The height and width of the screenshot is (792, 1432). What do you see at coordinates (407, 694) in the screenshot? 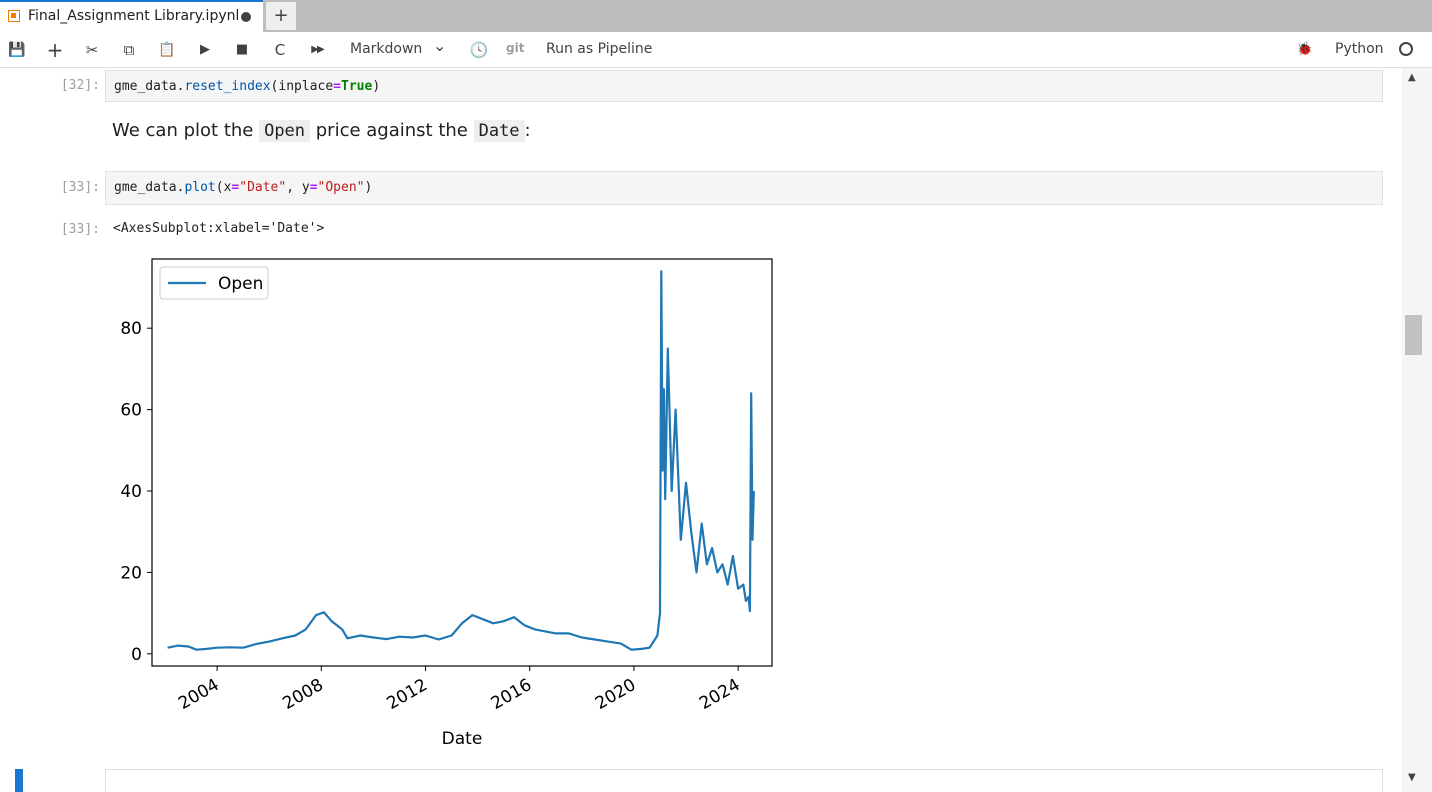
I see `x-tick-label: 2012` at bounding box center [407, 694].